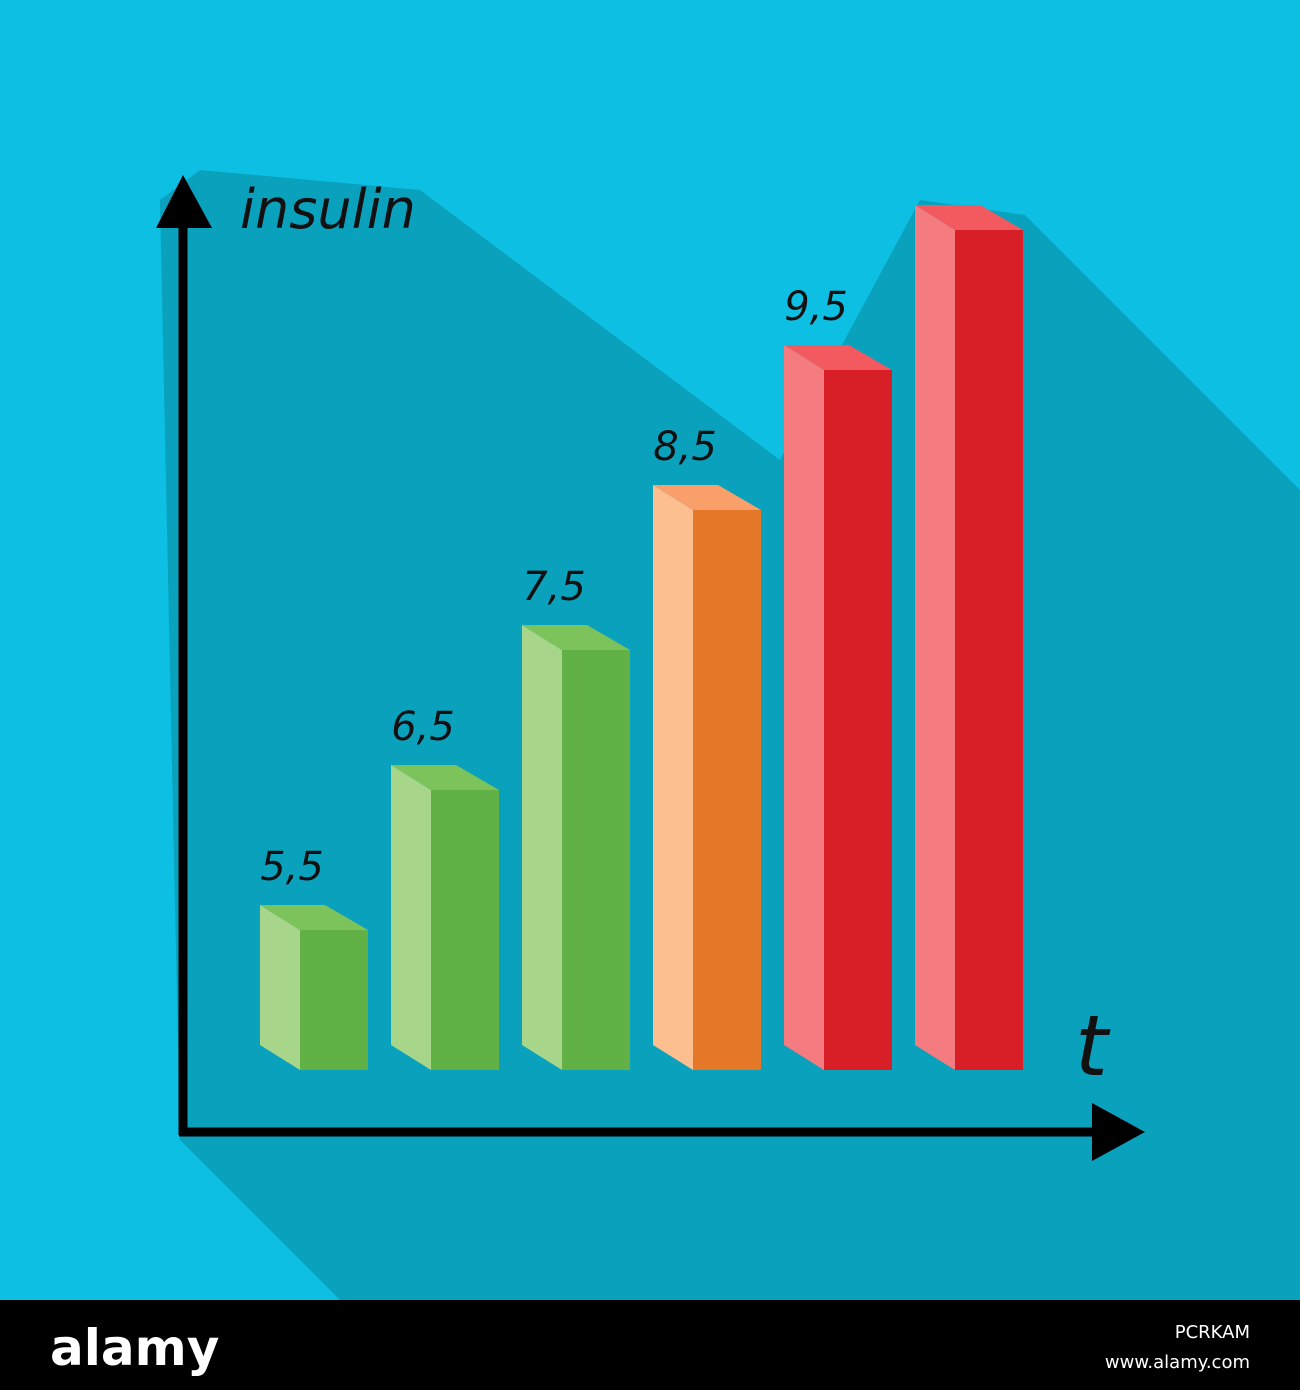 This screenshot has width=1300, height=1390. Describe the element at coordinates (423, 727) in the screenshot. I see `value-label: 6,5` at that location.